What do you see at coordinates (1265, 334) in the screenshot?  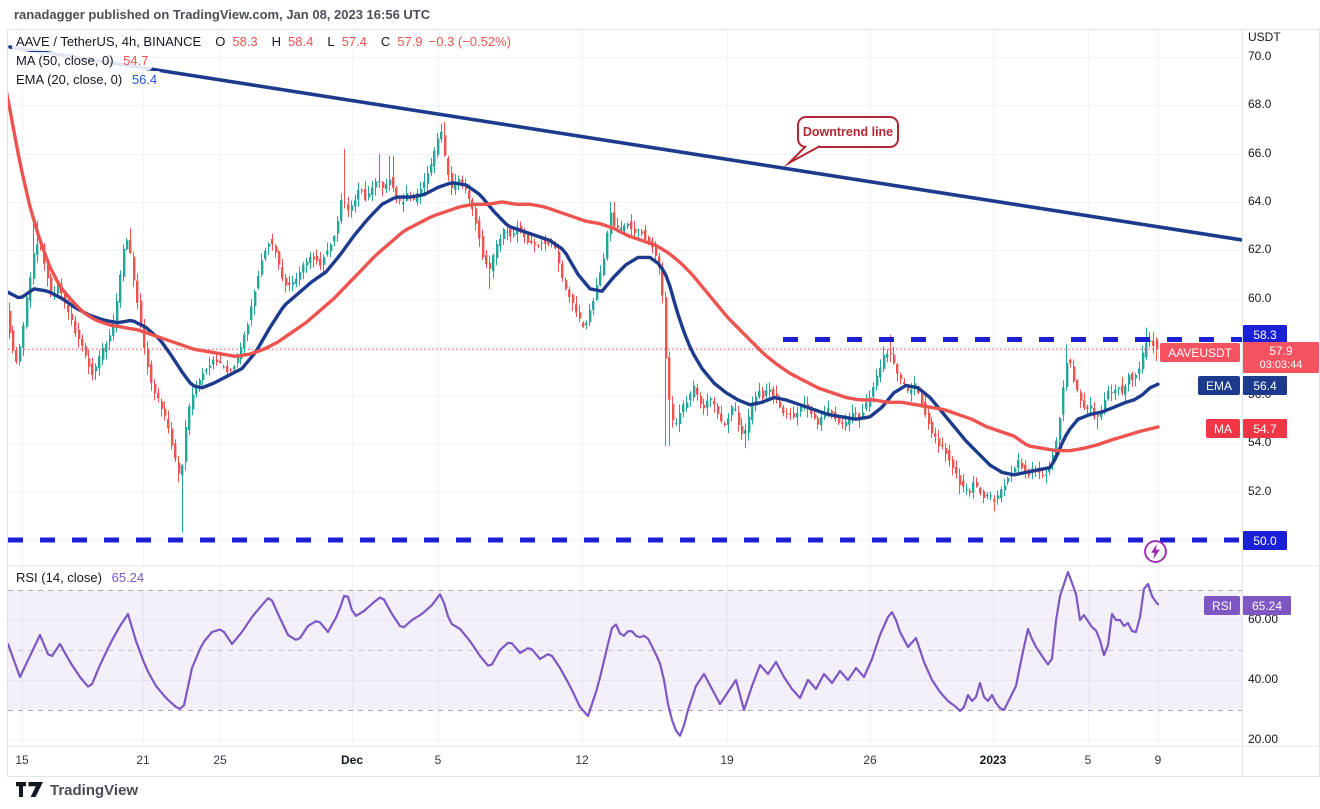 I see `resistance-price-badge: 58.3` at bounding box center [1265, 334].